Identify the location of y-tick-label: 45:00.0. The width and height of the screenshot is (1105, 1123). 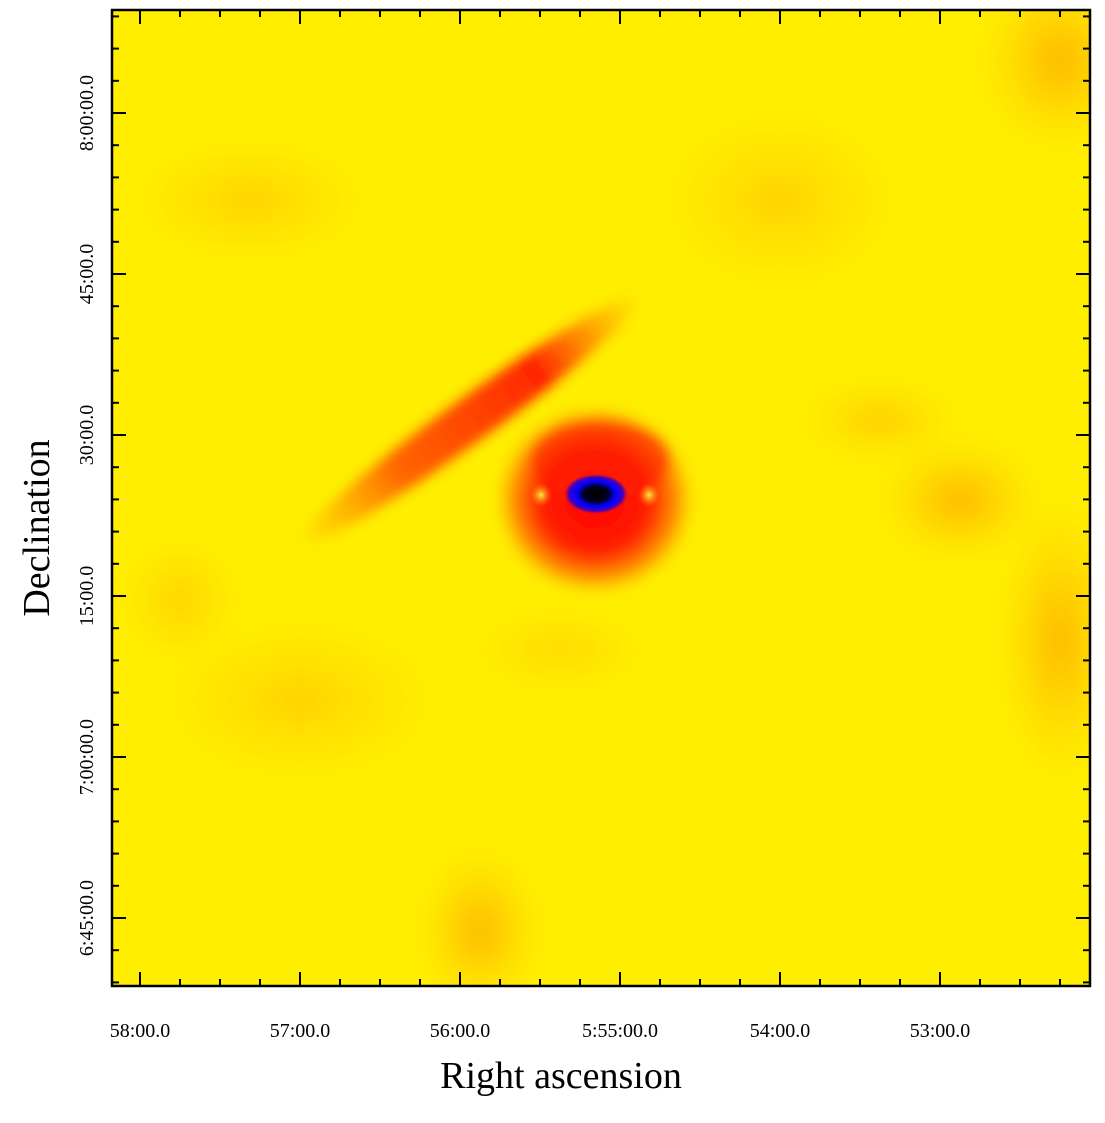
(87, 274).